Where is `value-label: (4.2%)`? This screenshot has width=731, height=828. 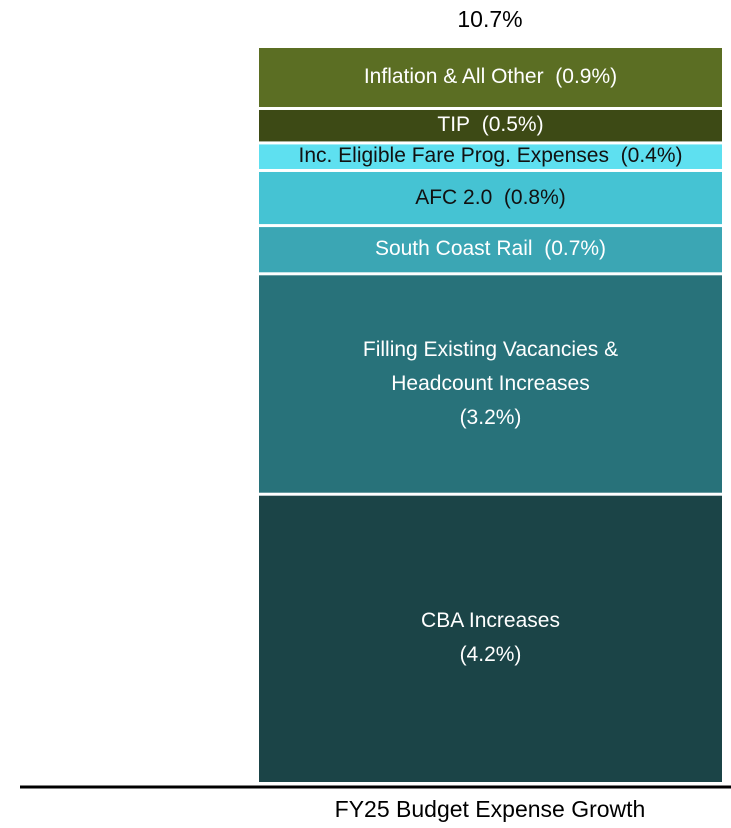
value-label: (4.2%) is located at coordinates (490, 655).